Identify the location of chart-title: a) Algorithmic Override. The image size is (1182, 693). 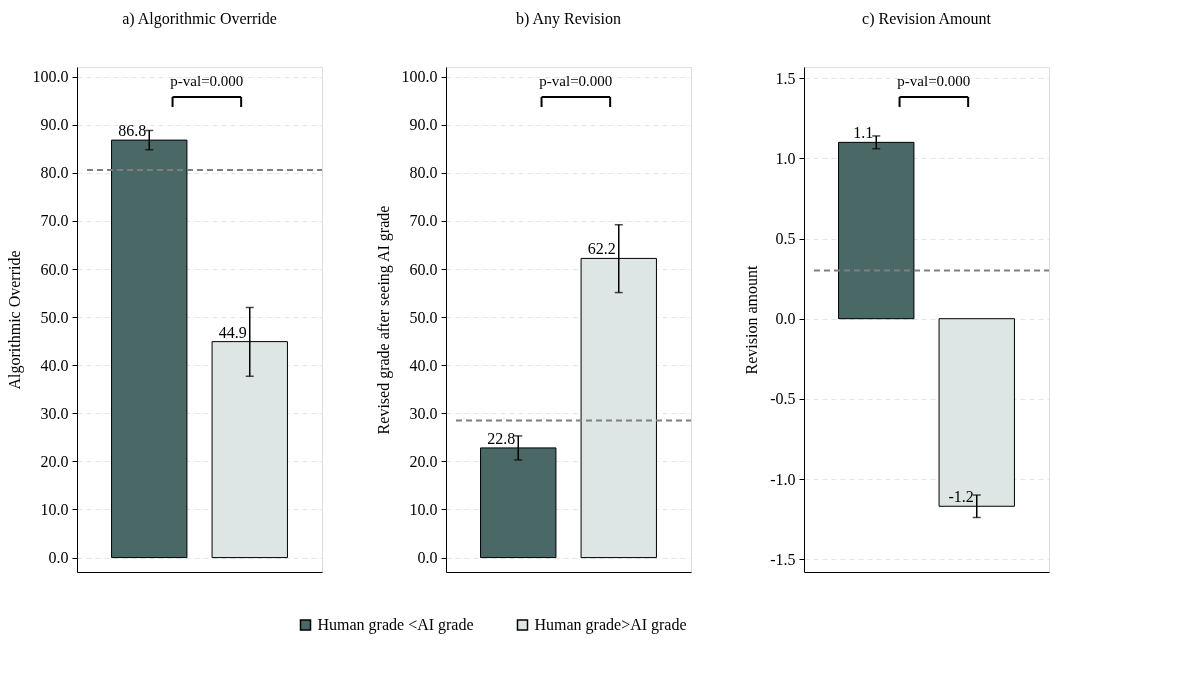
(199, 19).